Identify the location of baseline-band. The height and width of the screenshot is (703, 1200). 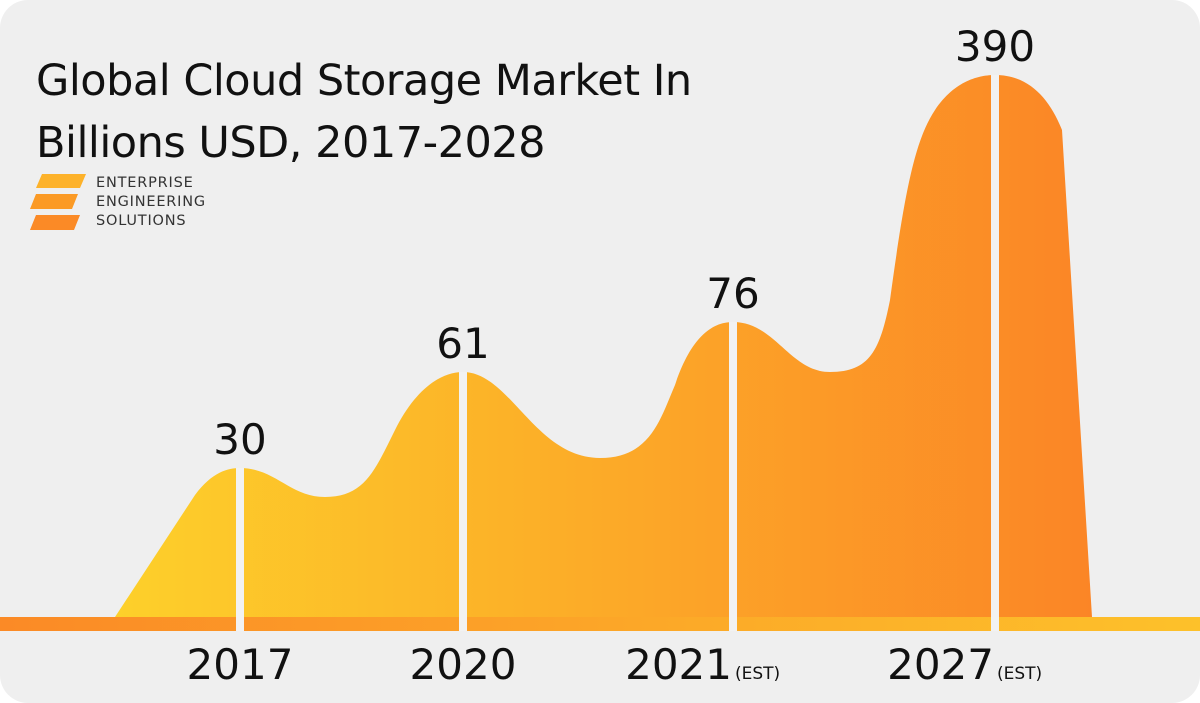
(600, 624).